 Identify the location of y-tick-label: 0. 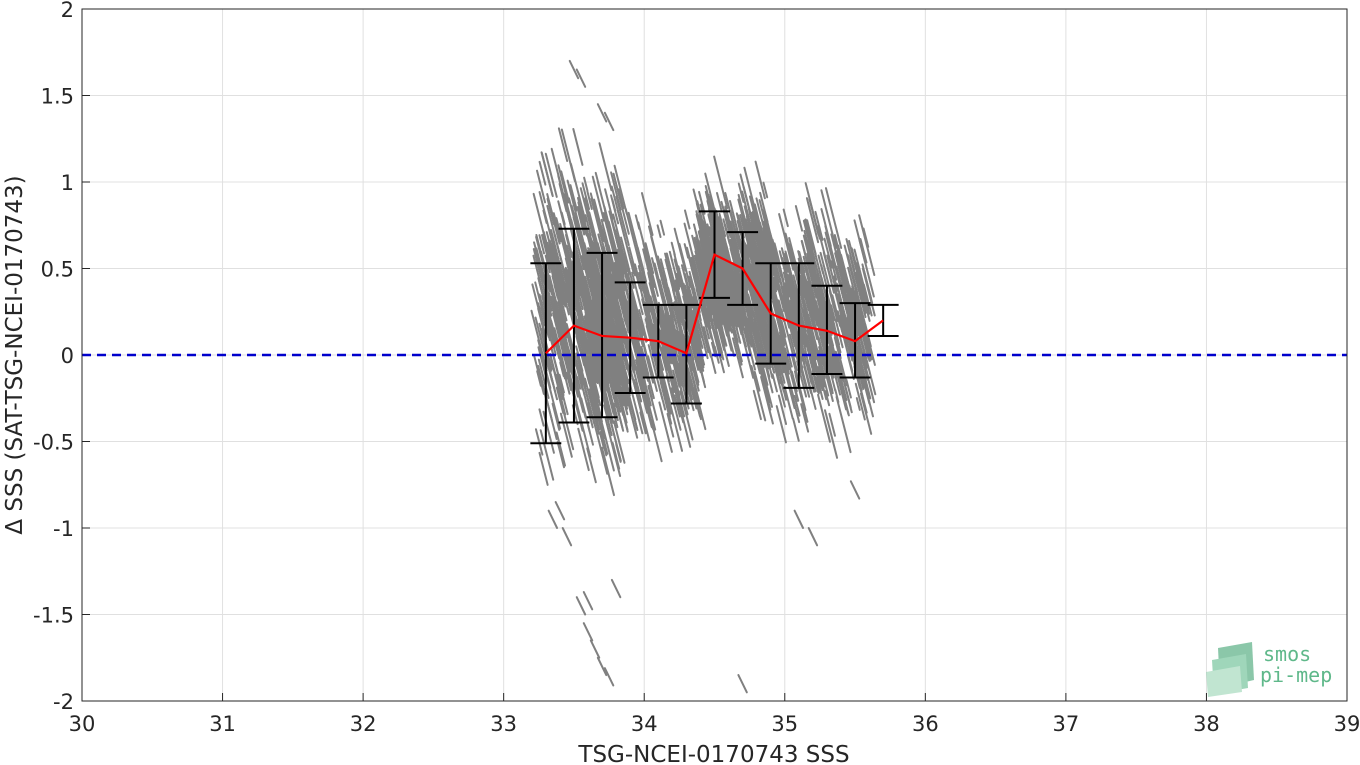
(67, 356).